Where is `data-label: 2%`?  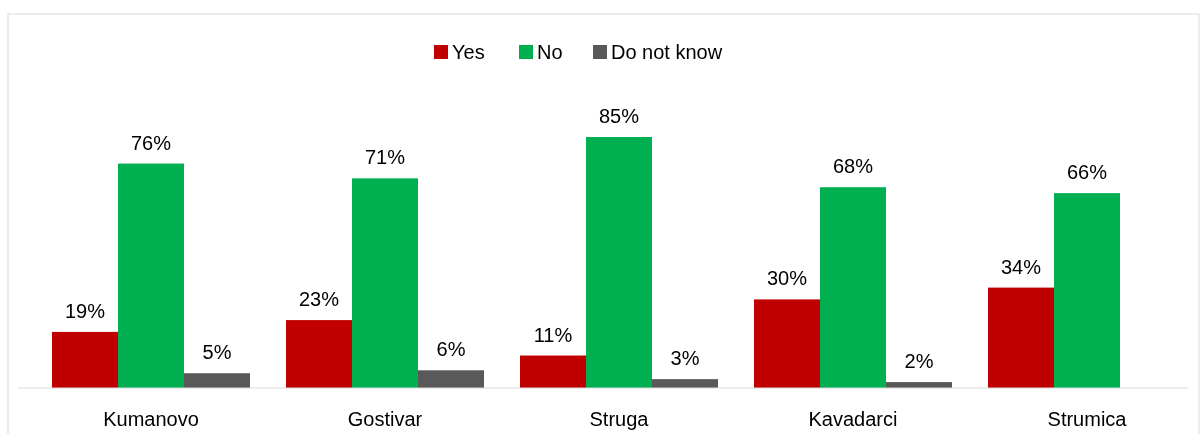
data-label: 2% is located at coordinates (919, 361).